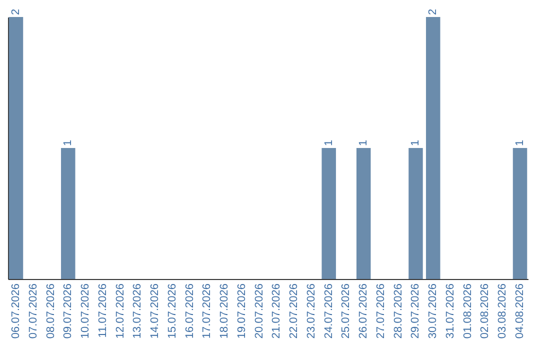  What do you see at coordinates (224, 311) in the screenshot?
I see `x-tick-label: 18.07.2026` at bounding box center [224, 311].